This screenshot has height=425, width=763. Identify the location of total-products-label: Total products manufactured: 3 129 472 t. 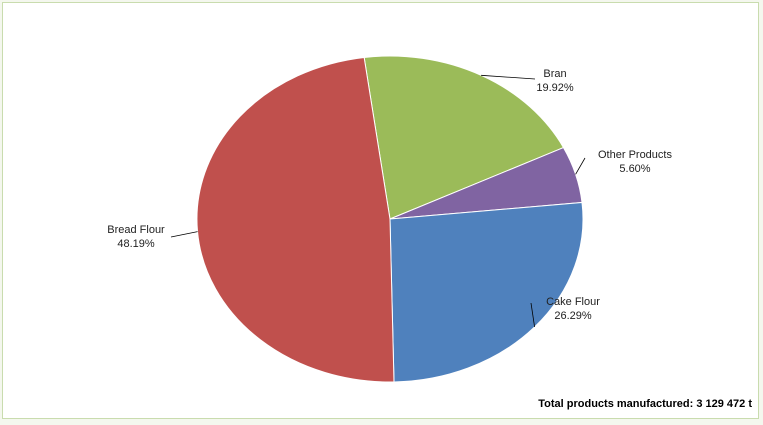
(645, 404).